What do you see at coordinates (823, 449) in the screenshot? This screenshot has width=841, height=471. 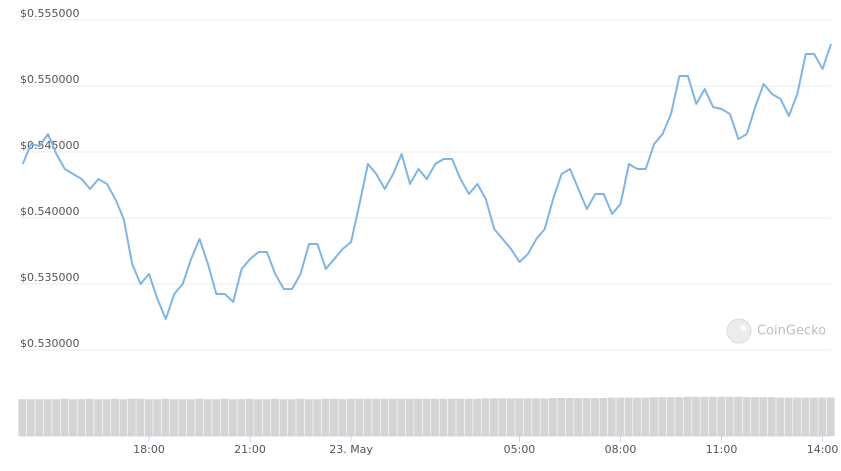 I see `x-tick-label: 14:00` at bounding box center [823, 449].